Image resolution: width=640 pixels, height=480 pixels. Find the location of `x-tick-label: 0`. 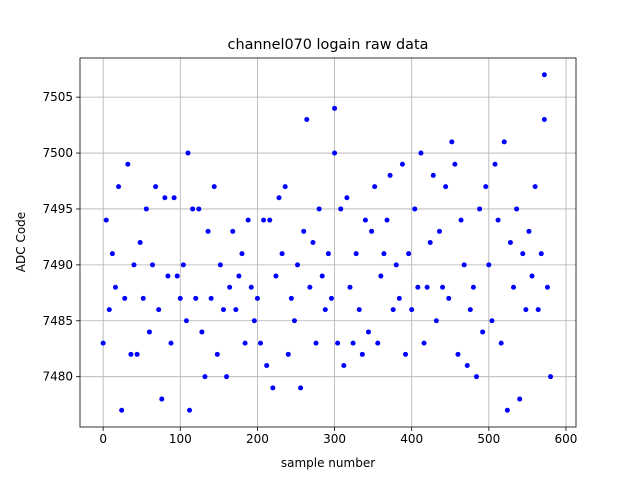

x-tick-label: 0 is located at coordinates (103, 439).